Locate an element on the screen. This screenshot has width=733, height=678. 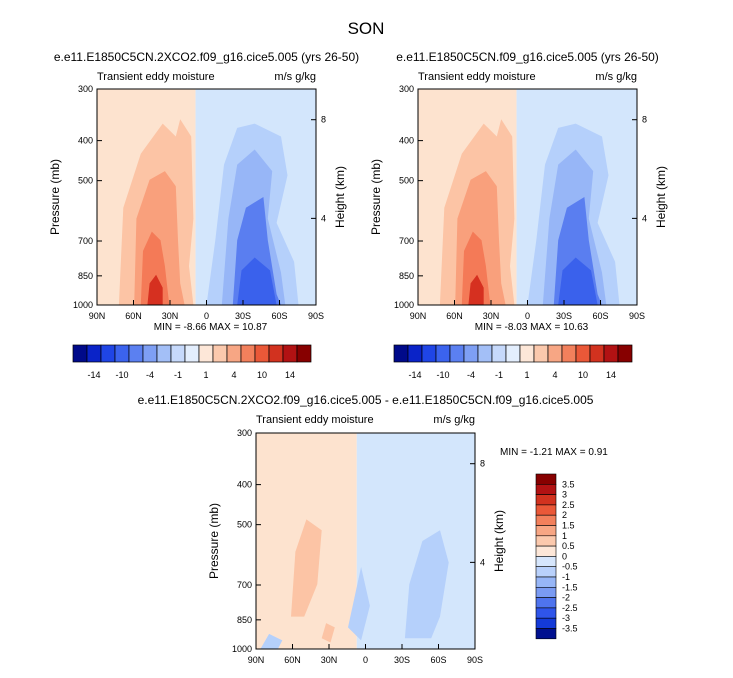
colorbar-top-2: -14 -10 -4 -1 1 4 10 14 is located at coordinates (513, 362).